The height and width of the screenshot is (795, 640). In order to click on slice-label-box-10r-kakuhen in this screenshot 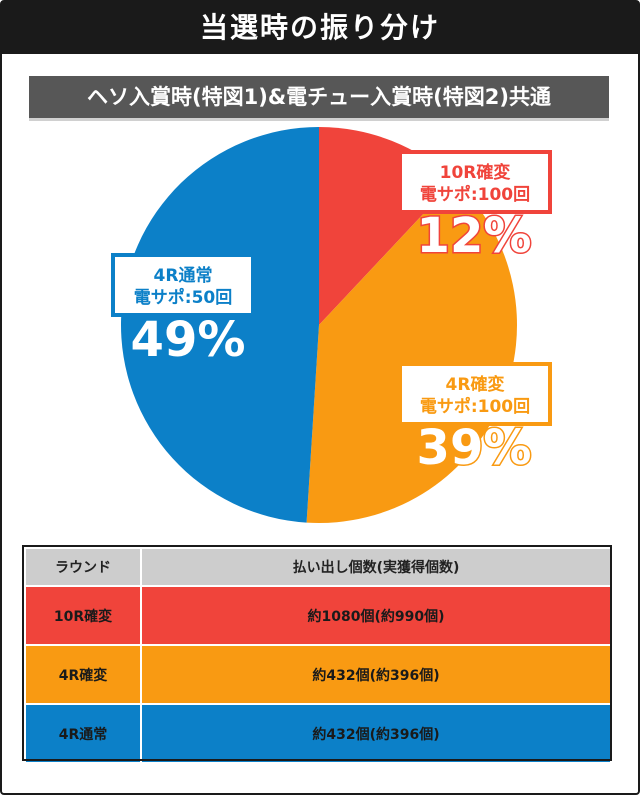, I will do `click(475, 182)`.